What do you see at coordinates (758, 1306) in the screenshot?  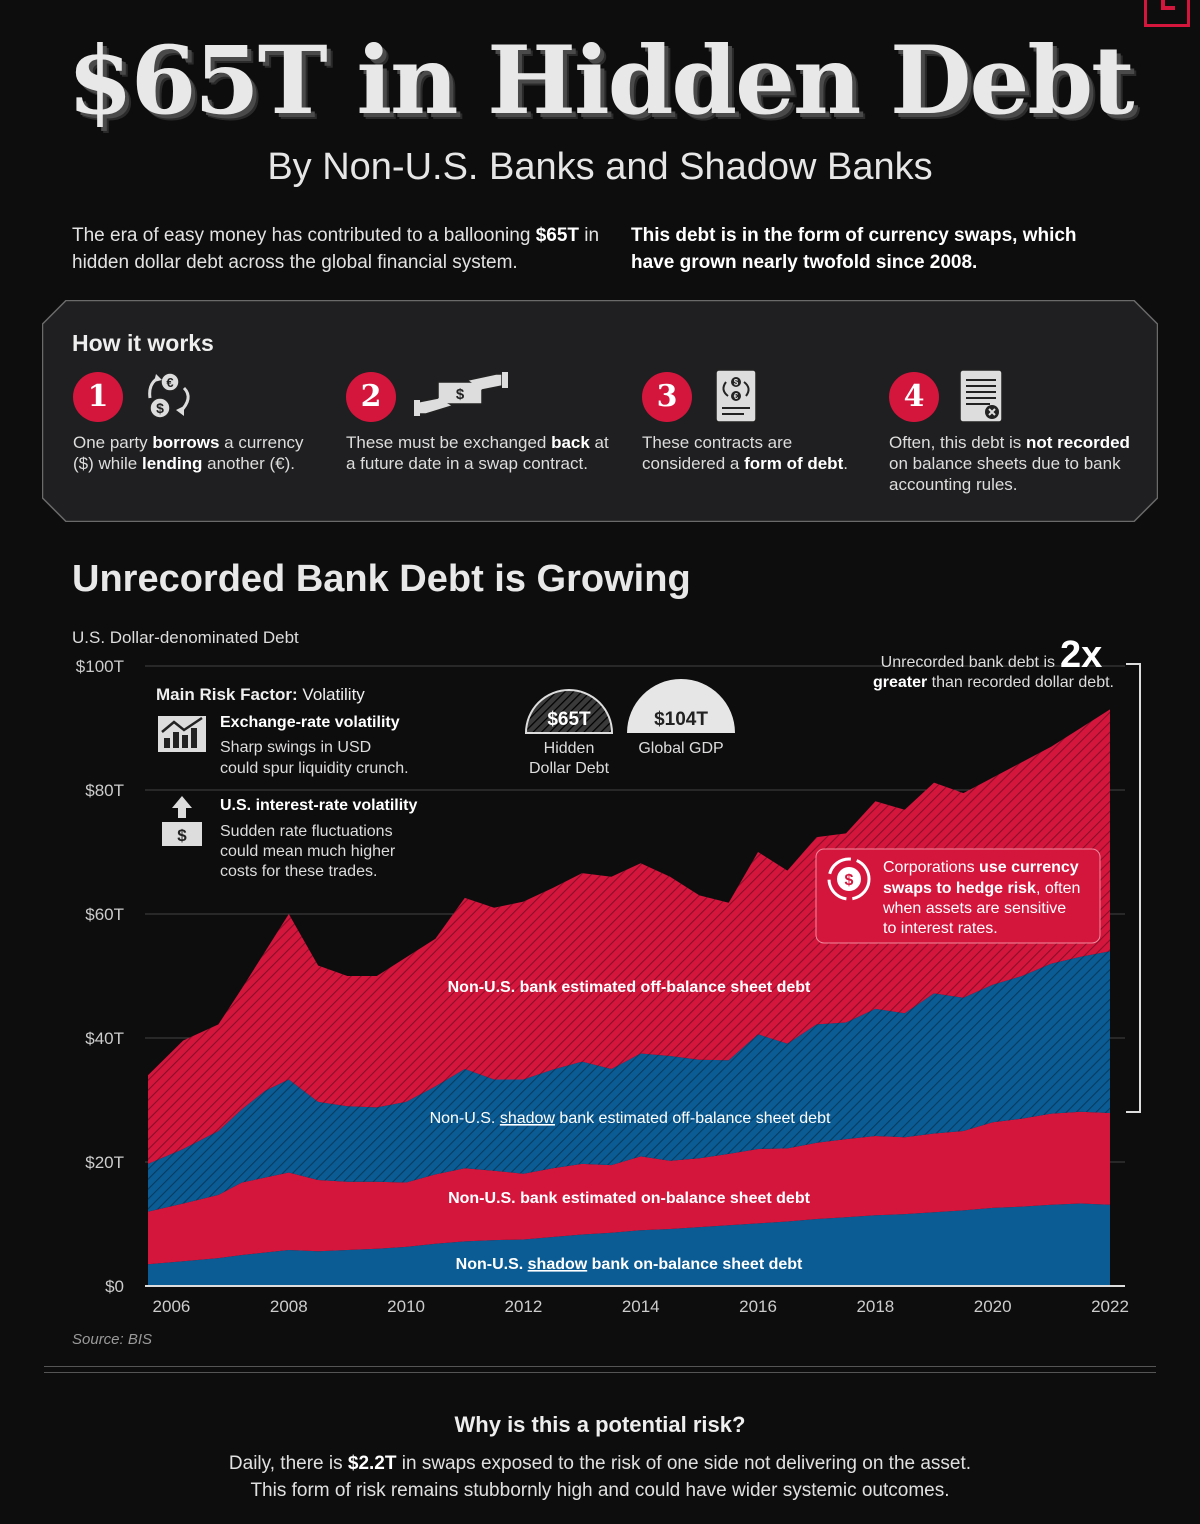 I see `x-tick-label: 2016` at bounding box center [758, 1306].